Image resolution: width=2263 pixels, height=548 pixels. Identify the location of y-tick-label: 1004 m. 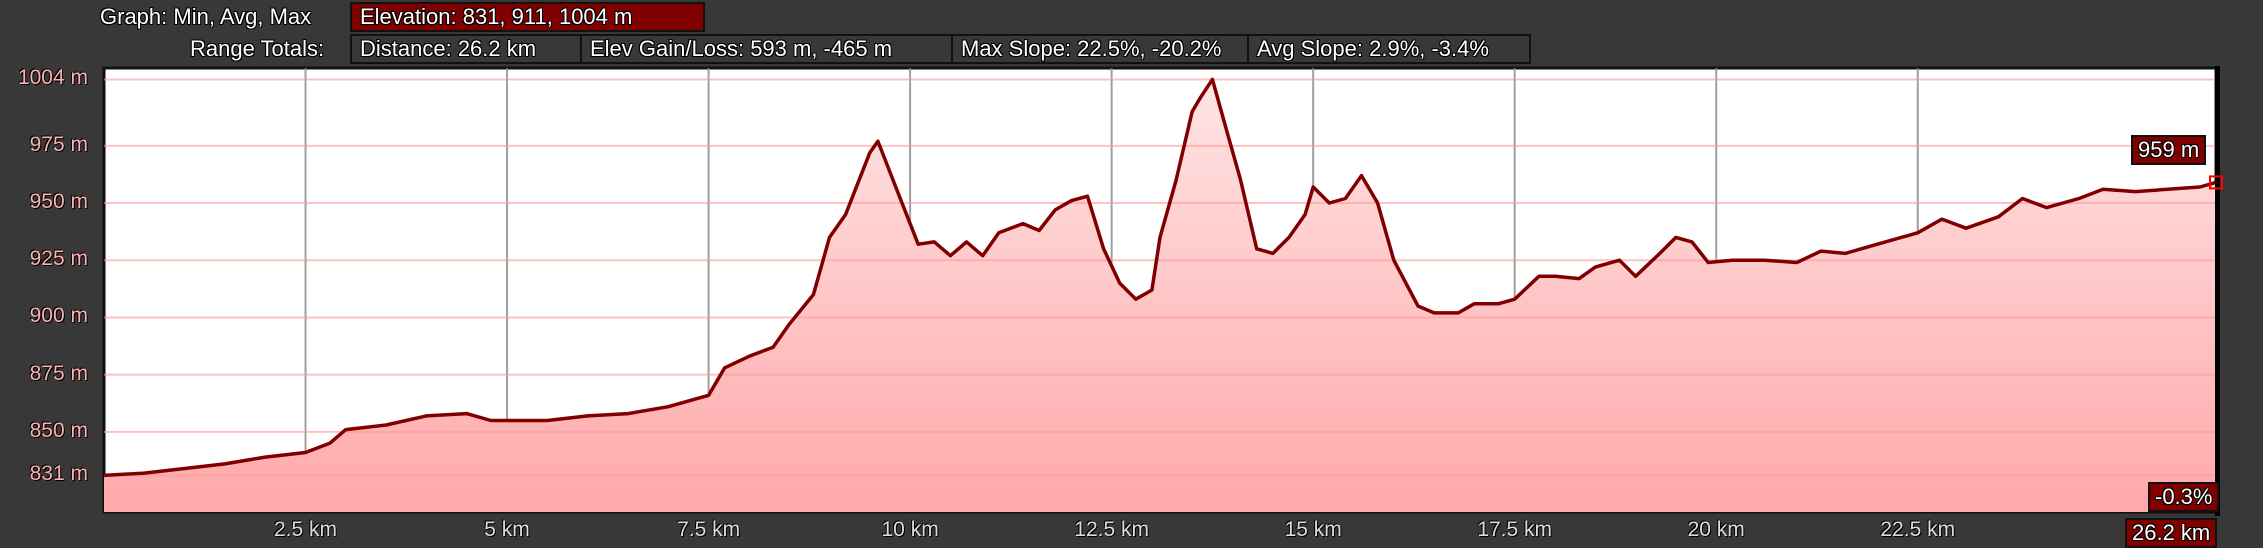
(52, 78).